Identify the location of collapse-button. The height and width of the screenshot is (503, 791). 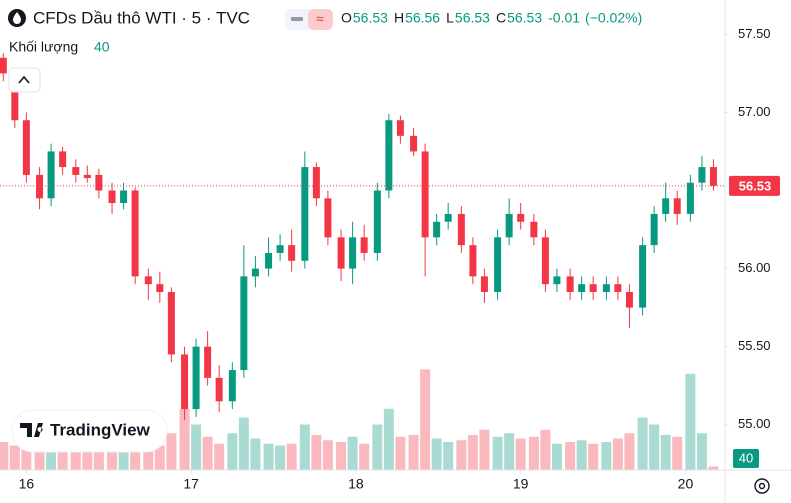
(24, 80).